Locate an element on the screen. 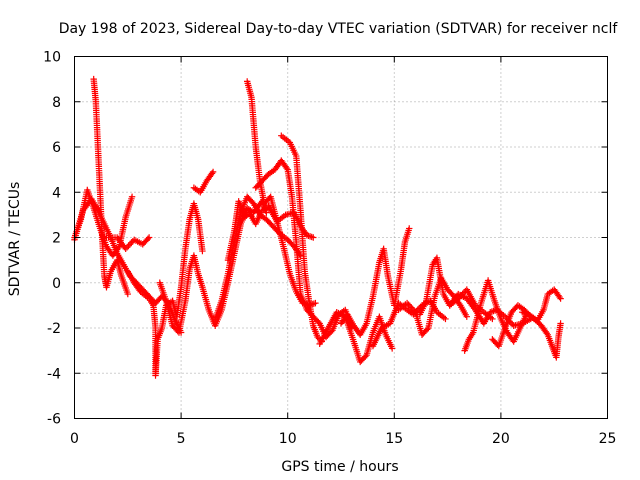 This screenshot has height=480, width=640. series-sat-d is located at coordinates (128, 243).